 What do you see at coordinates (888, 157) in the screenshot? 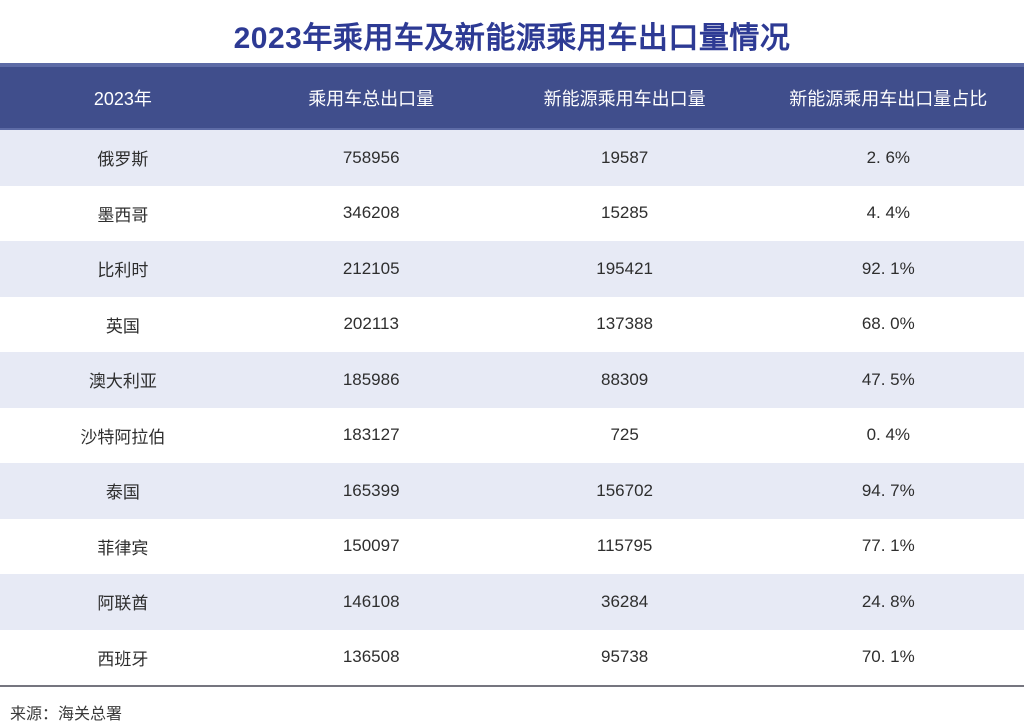
I see `nev-share-cell: 2. 6%` at bounding box center [888, 157].